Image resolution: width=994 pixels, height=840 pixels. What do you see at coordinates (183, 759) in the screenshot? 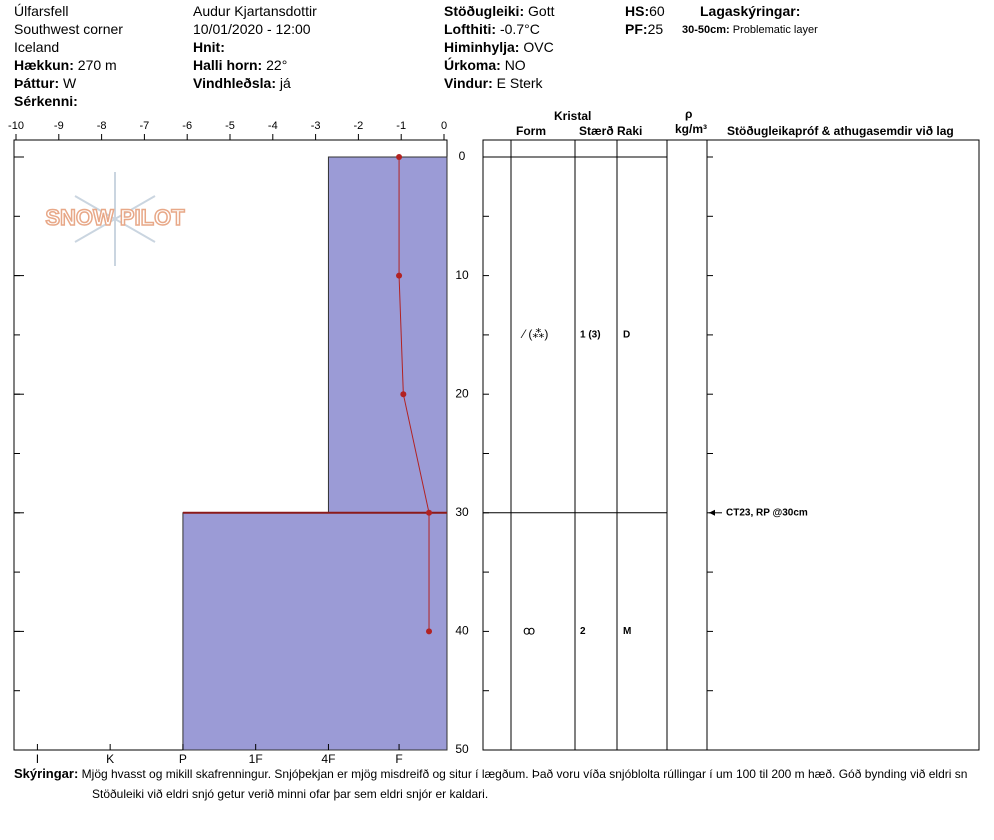
I see `hardness-label: P` at bounding box center [183, 759].